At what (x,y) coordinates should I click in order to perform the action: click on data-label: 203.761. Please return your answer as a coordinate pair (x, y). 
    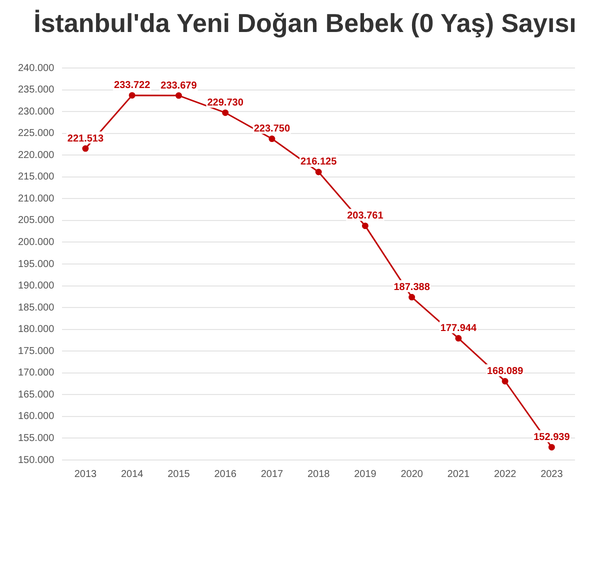
    Looking at the image, I should click on (365, 216).